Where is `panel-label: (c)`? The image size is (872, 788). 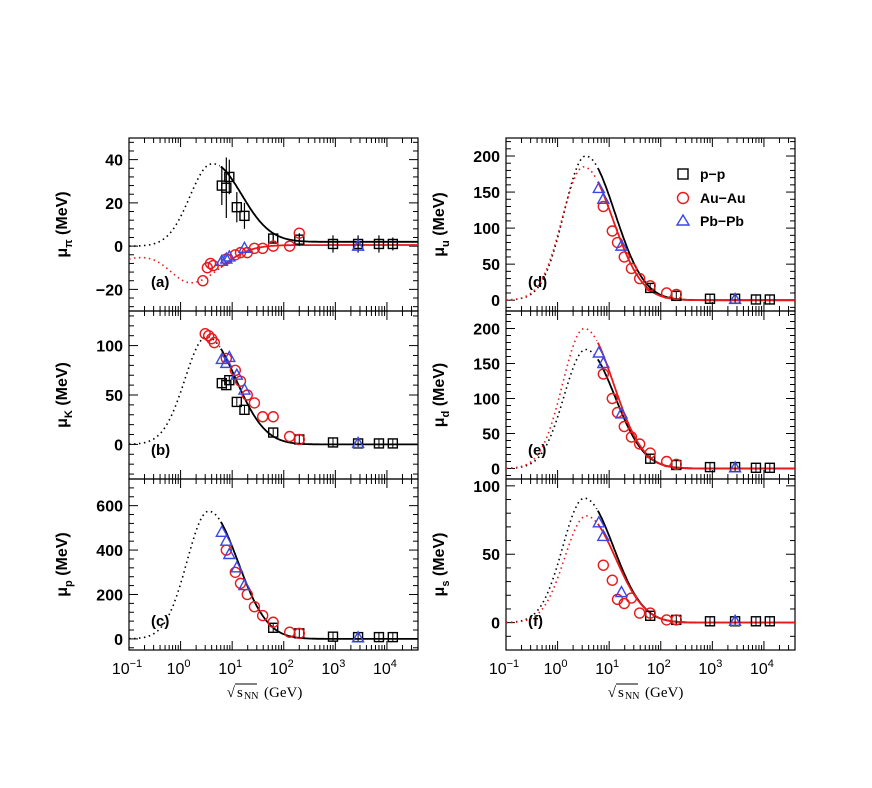 panel-label: (c) is located at coordinates (160, 621).